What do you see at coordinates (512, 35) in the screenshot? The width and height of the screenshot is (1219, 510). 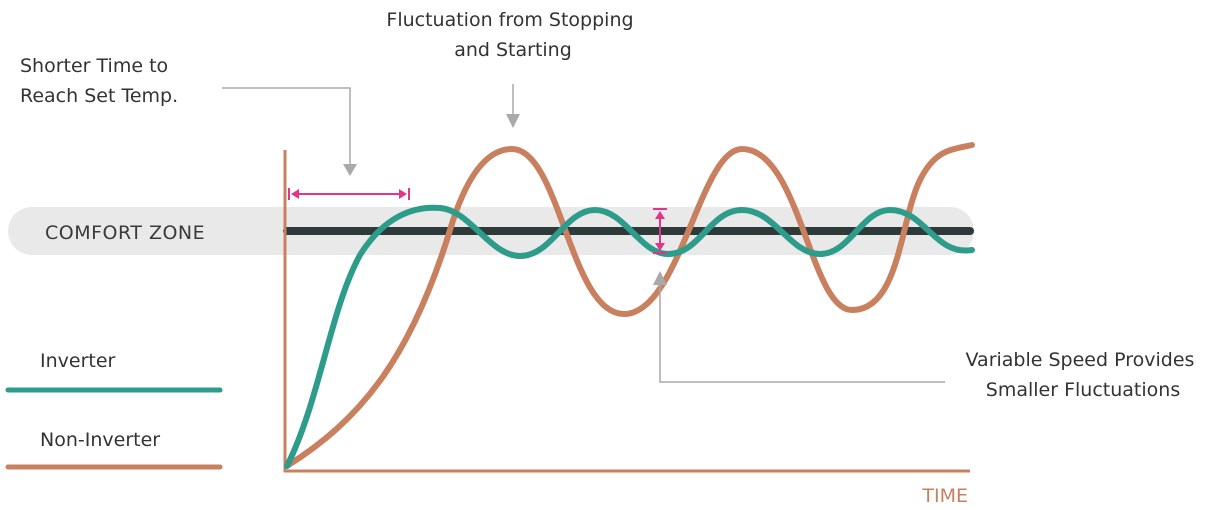 I see `fluctuation-annotation: Fluctuation from Stopping and Starting` at bounding box center [512, 35].